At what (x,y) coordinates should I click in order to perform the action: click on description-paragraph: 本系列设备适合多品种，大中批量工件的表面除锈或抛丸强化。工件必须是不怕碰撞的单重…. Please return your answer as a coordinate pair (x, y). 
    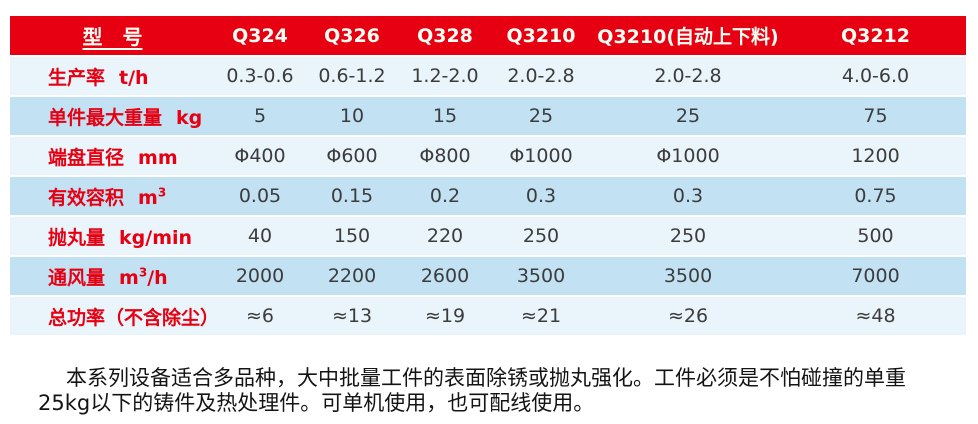
    Looking at the image, I should click on (494, 391).